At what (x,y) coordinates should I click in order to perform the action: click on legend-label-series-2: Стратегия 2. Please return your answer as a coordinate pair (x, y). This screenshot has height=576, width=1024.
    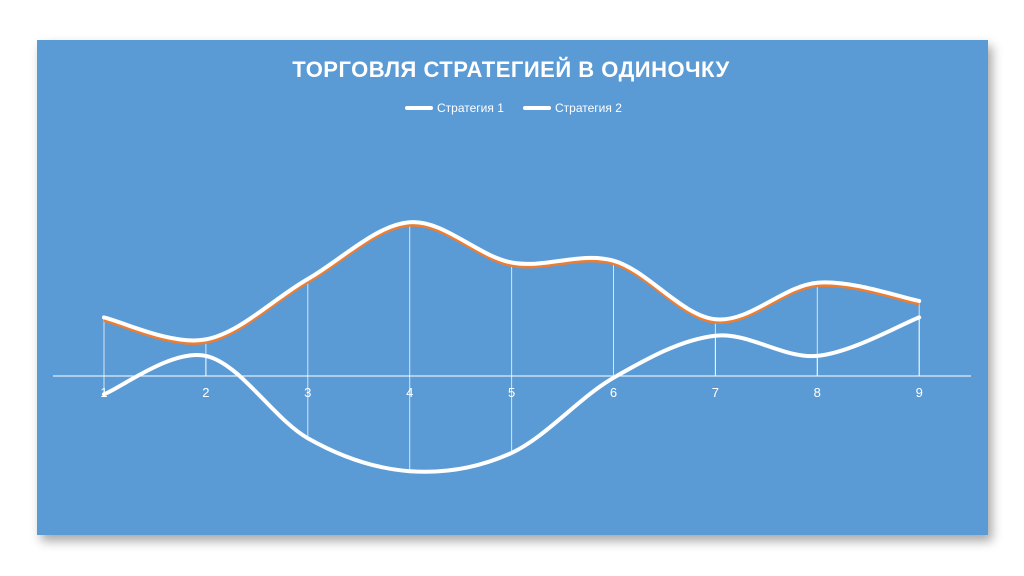
    Looking at the image, I should click on (588, 108).